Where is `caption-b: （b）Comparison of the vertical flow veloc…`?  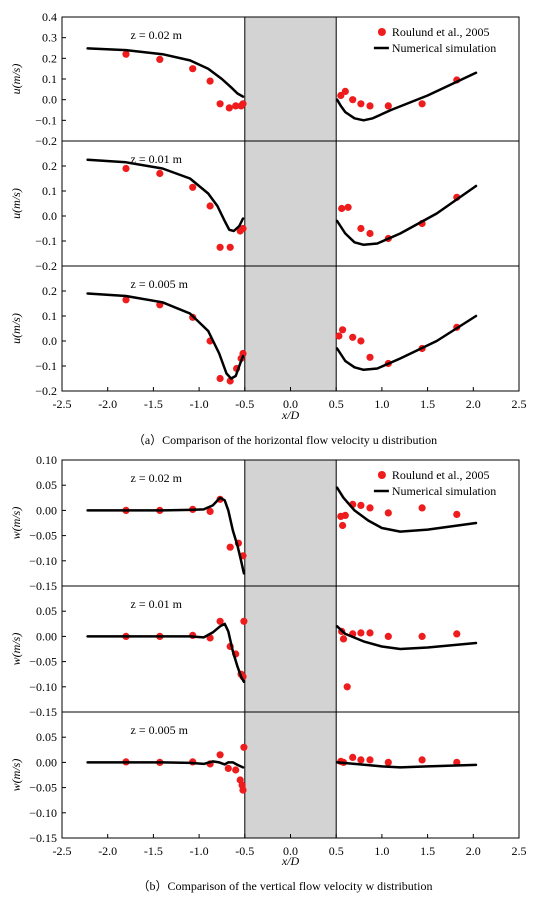
caption-b: （b）Comparison of the vertical flow veloc… is located at coordinates (285, 886).